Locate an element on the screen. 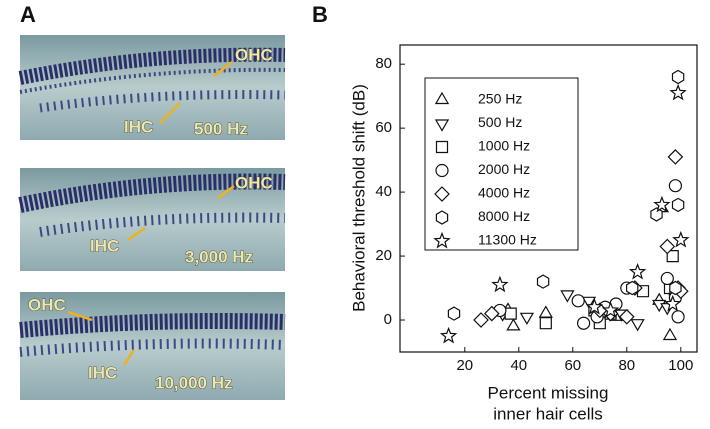 The height and width of the screenshot is (429, 710). legend-label: 4000 Hz is located at coordinates (504, 193).